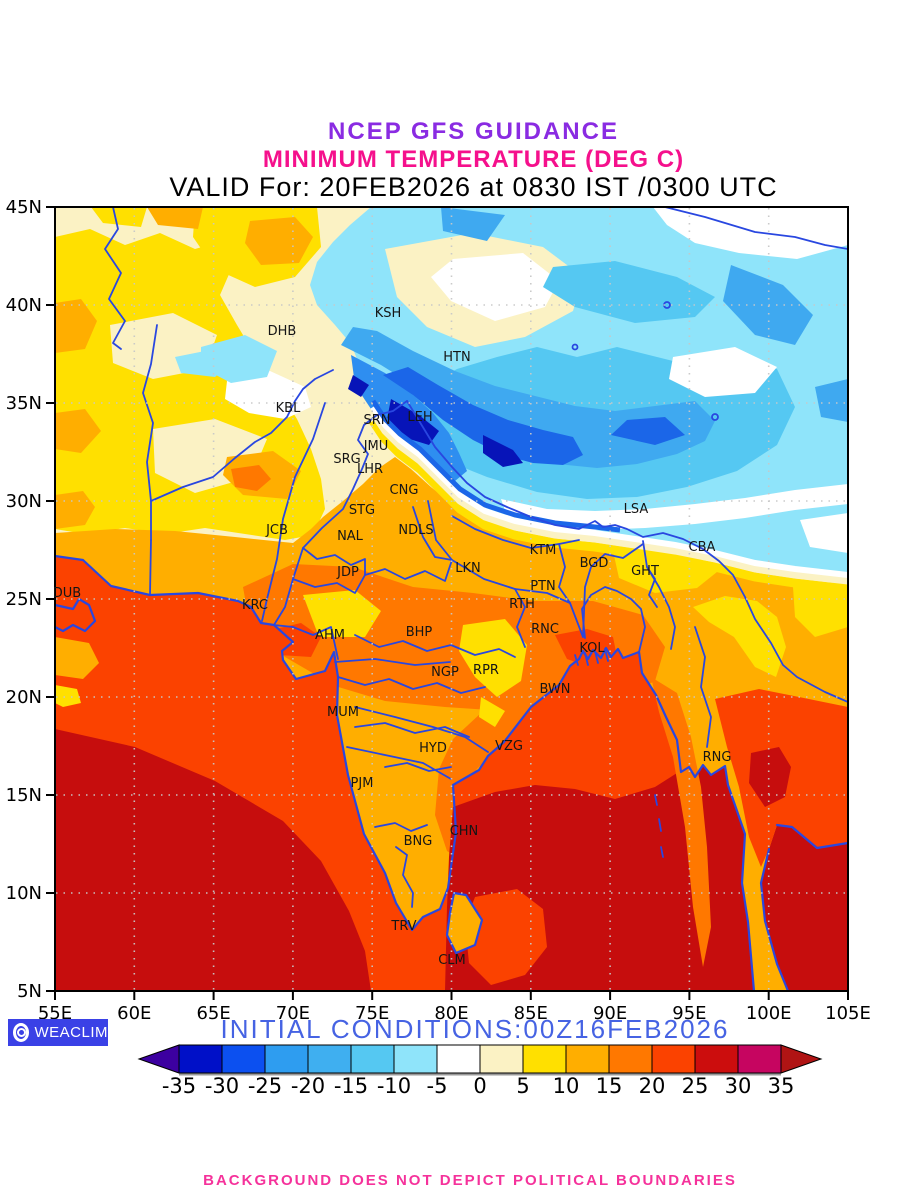 This screenshot has width=900, height=1200. What do you see at coordinates (255, 605) in the screenshot?
I see `city-label: KRC` at bounding box center [255, 605].